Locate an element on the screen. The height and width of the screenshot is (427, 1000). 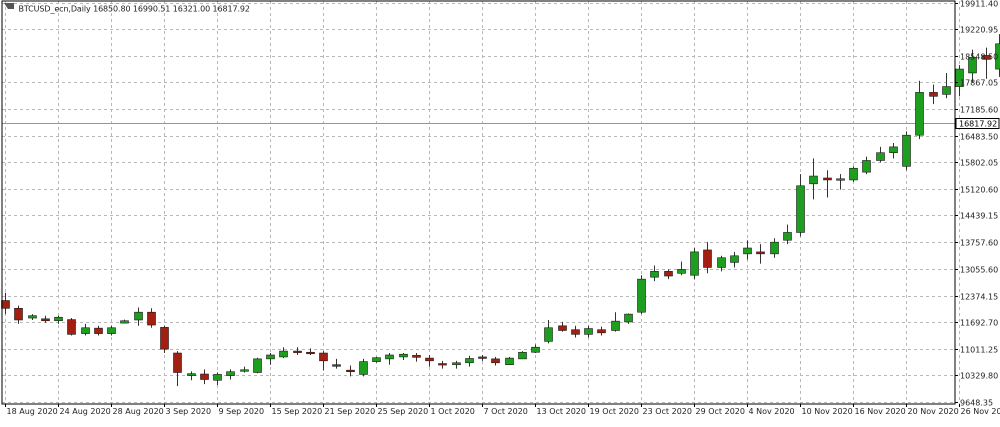
x-tick-label: 3 Sep 2020 is located at coordinates (189, 411).